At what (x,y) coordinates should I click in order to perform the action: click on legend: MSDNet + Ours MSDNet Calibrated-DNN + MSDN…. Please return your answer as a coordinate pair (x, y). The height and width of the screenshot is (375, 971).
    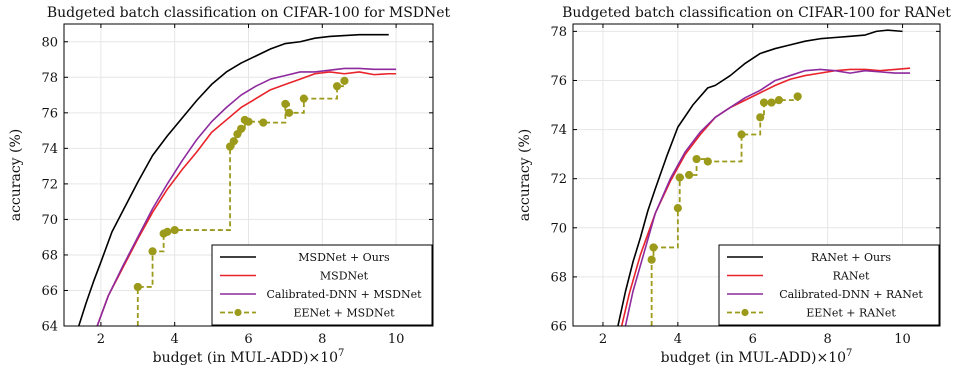
    Looking at the image, I should click on (322, 285).